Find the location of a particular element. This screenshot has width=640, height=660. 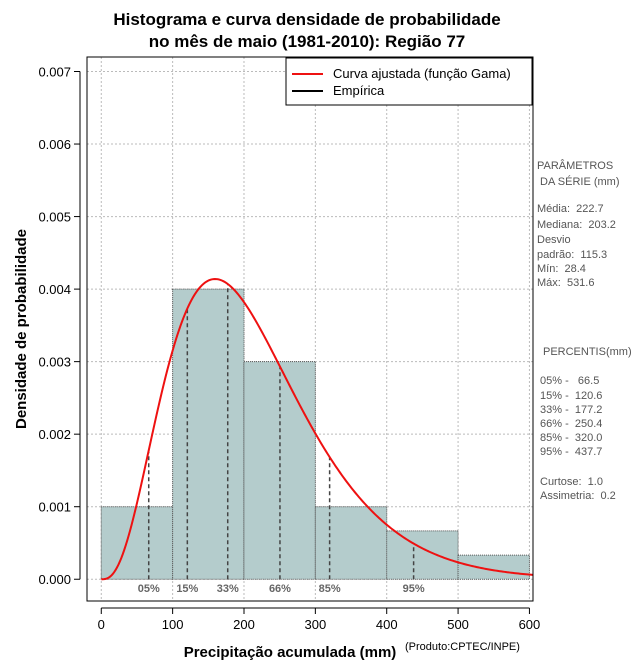

legend-label-curve: Curva ajustada (função Gama) is located at coordinates (422, 73).